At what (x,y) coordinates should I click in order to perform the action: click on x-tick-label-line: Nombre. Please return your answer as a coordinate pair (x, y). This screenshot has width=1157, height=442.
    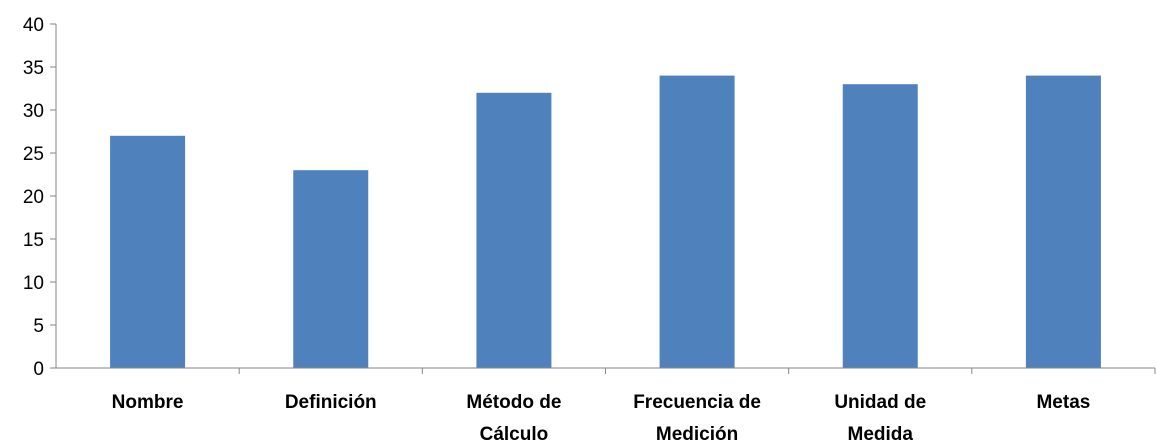
    Looking at the image, I should click on (148, 402).